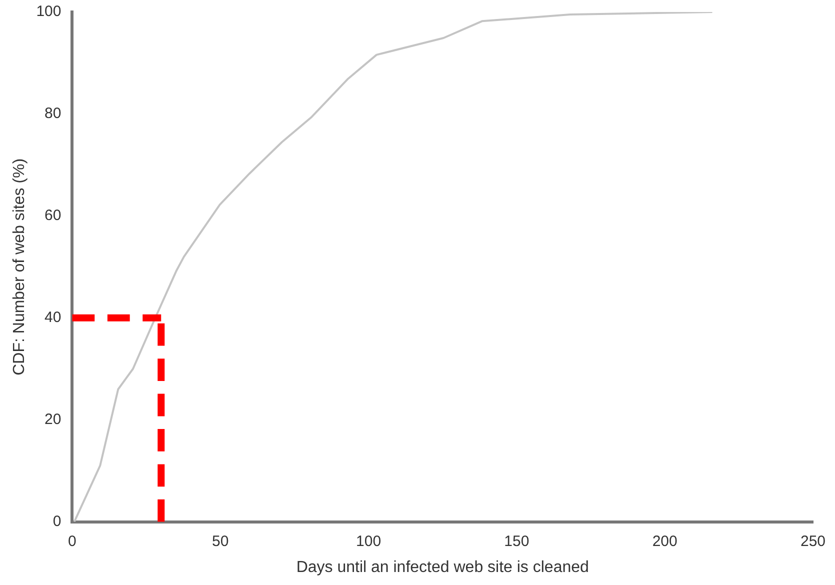  What do you see at coordinates (72, 541) in the screenshot?
I see `x-tick-label: 0` at bounding box center [72, 541].